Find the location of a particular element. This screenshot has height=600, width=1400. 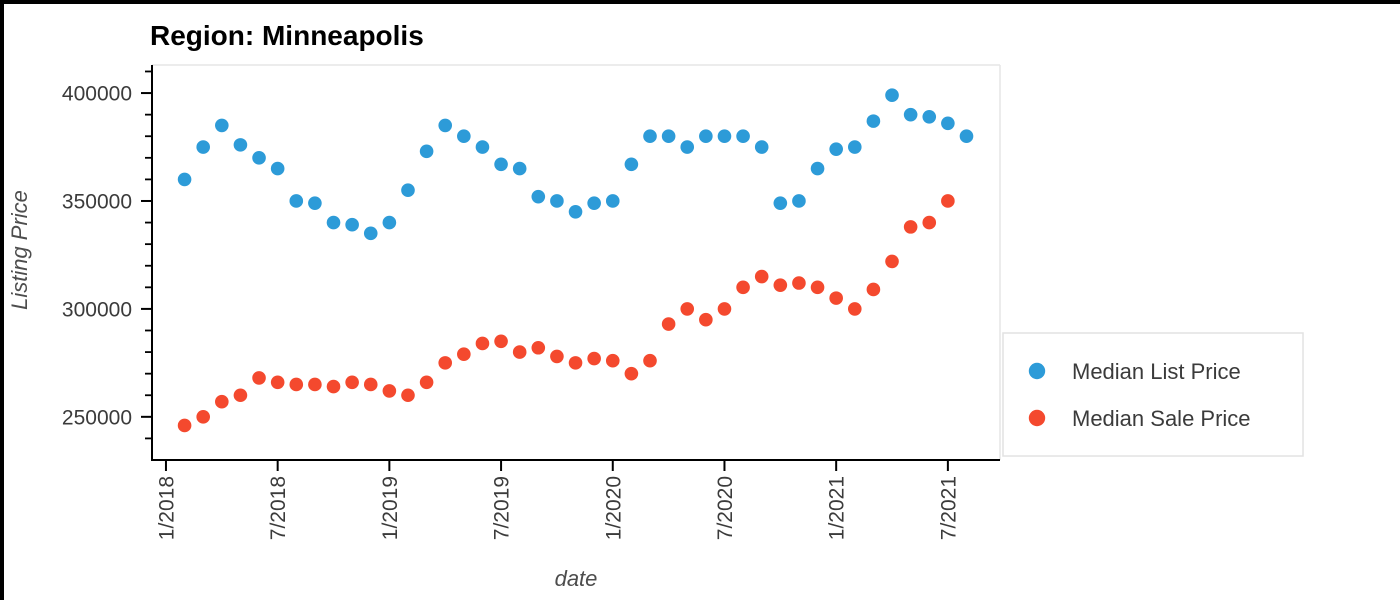

y-tick-label: 300000 is located at coordinates (97, 309).